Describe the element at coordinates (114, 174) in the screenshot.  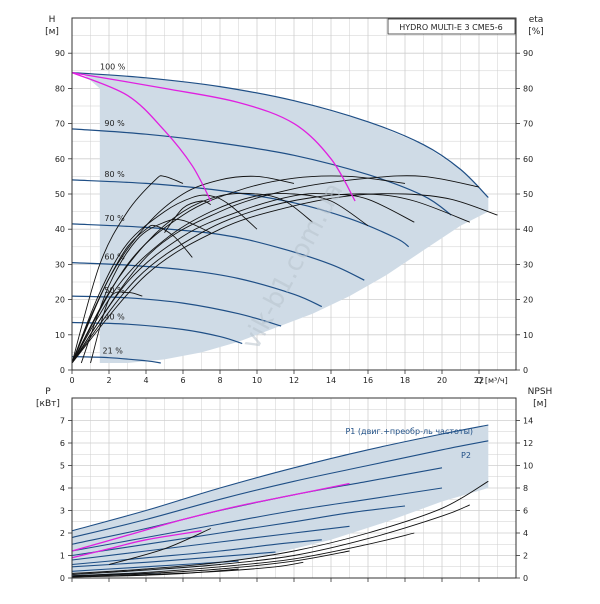
I see `speed-label: 80 %` at that location.